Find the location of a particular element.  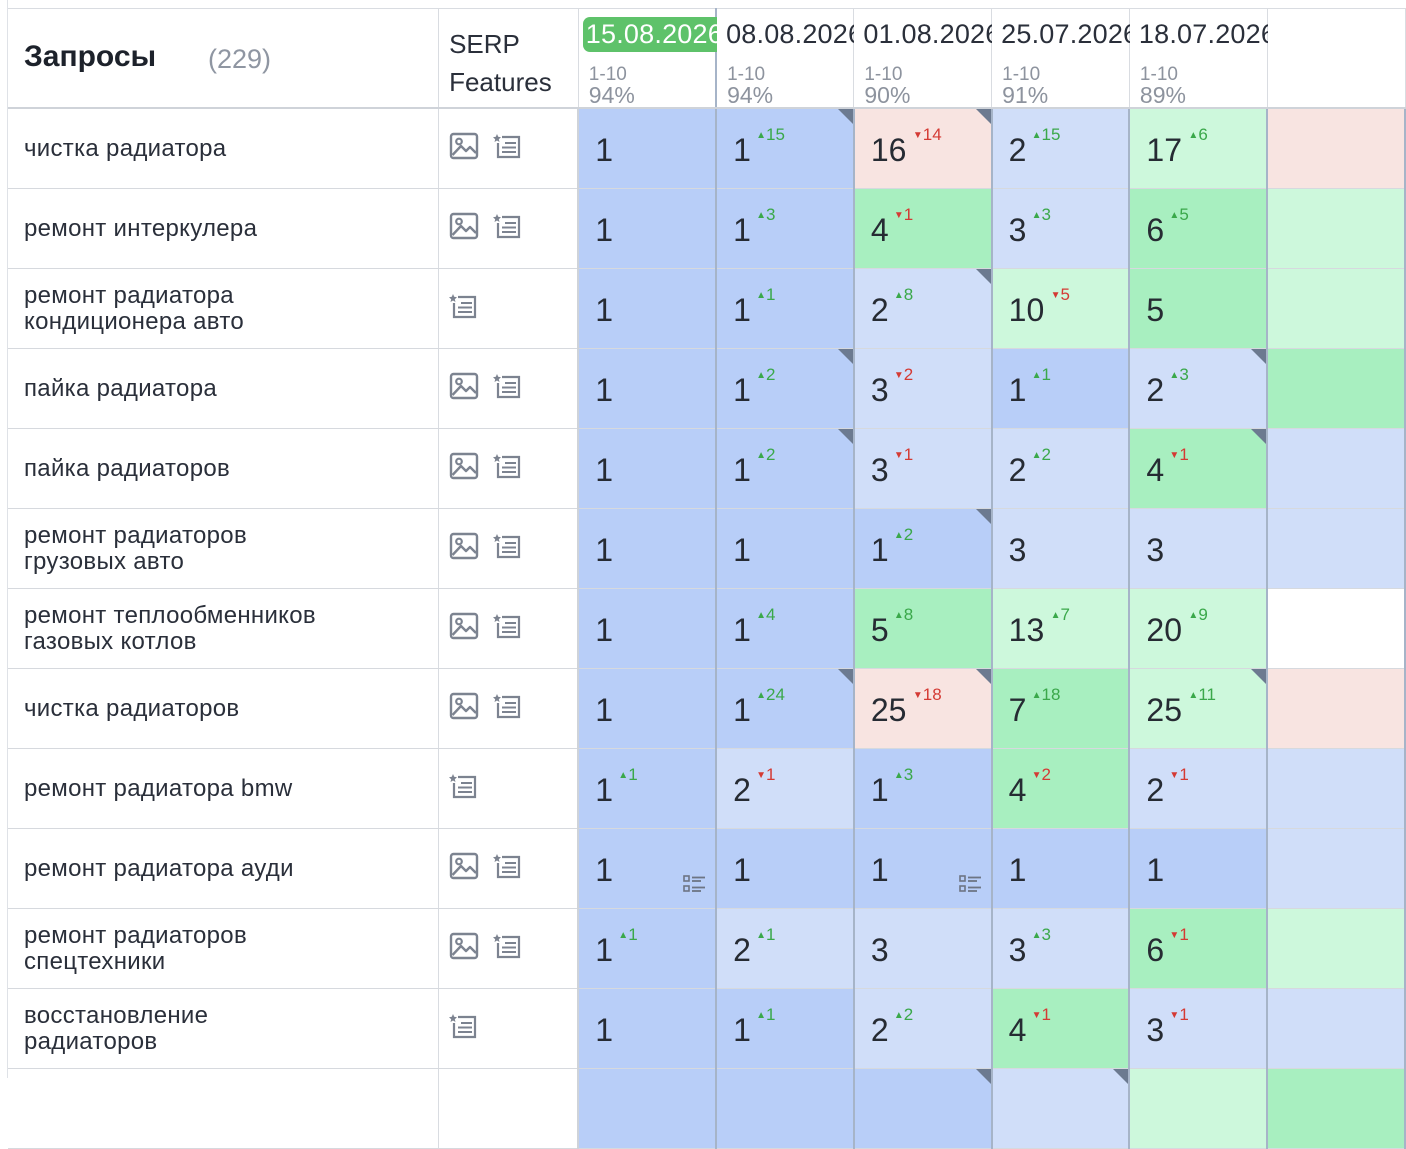

queries-header: Запросы (229) is located at coordinates (224, 58).